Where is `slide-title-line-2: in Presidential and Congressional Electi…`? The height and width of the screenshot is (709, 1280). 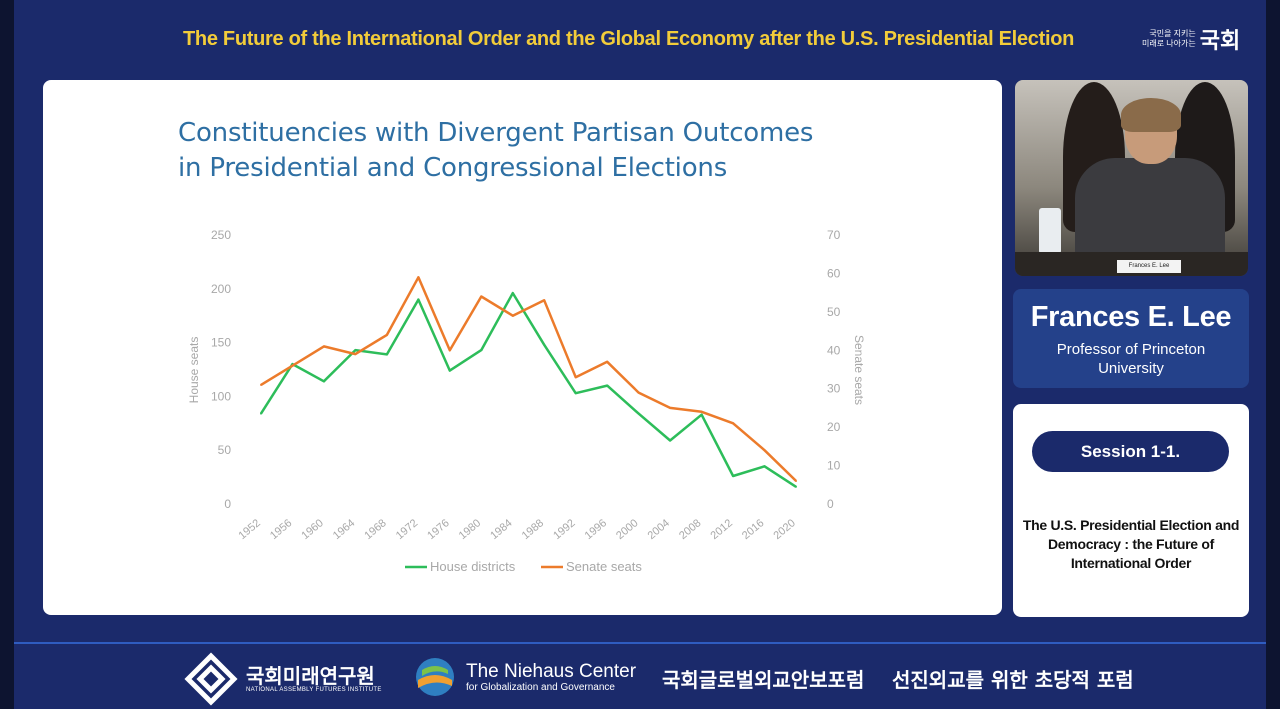 slide-title-line-2: in Presidential and Congressional Electi… is located at coordinates (453, 168).